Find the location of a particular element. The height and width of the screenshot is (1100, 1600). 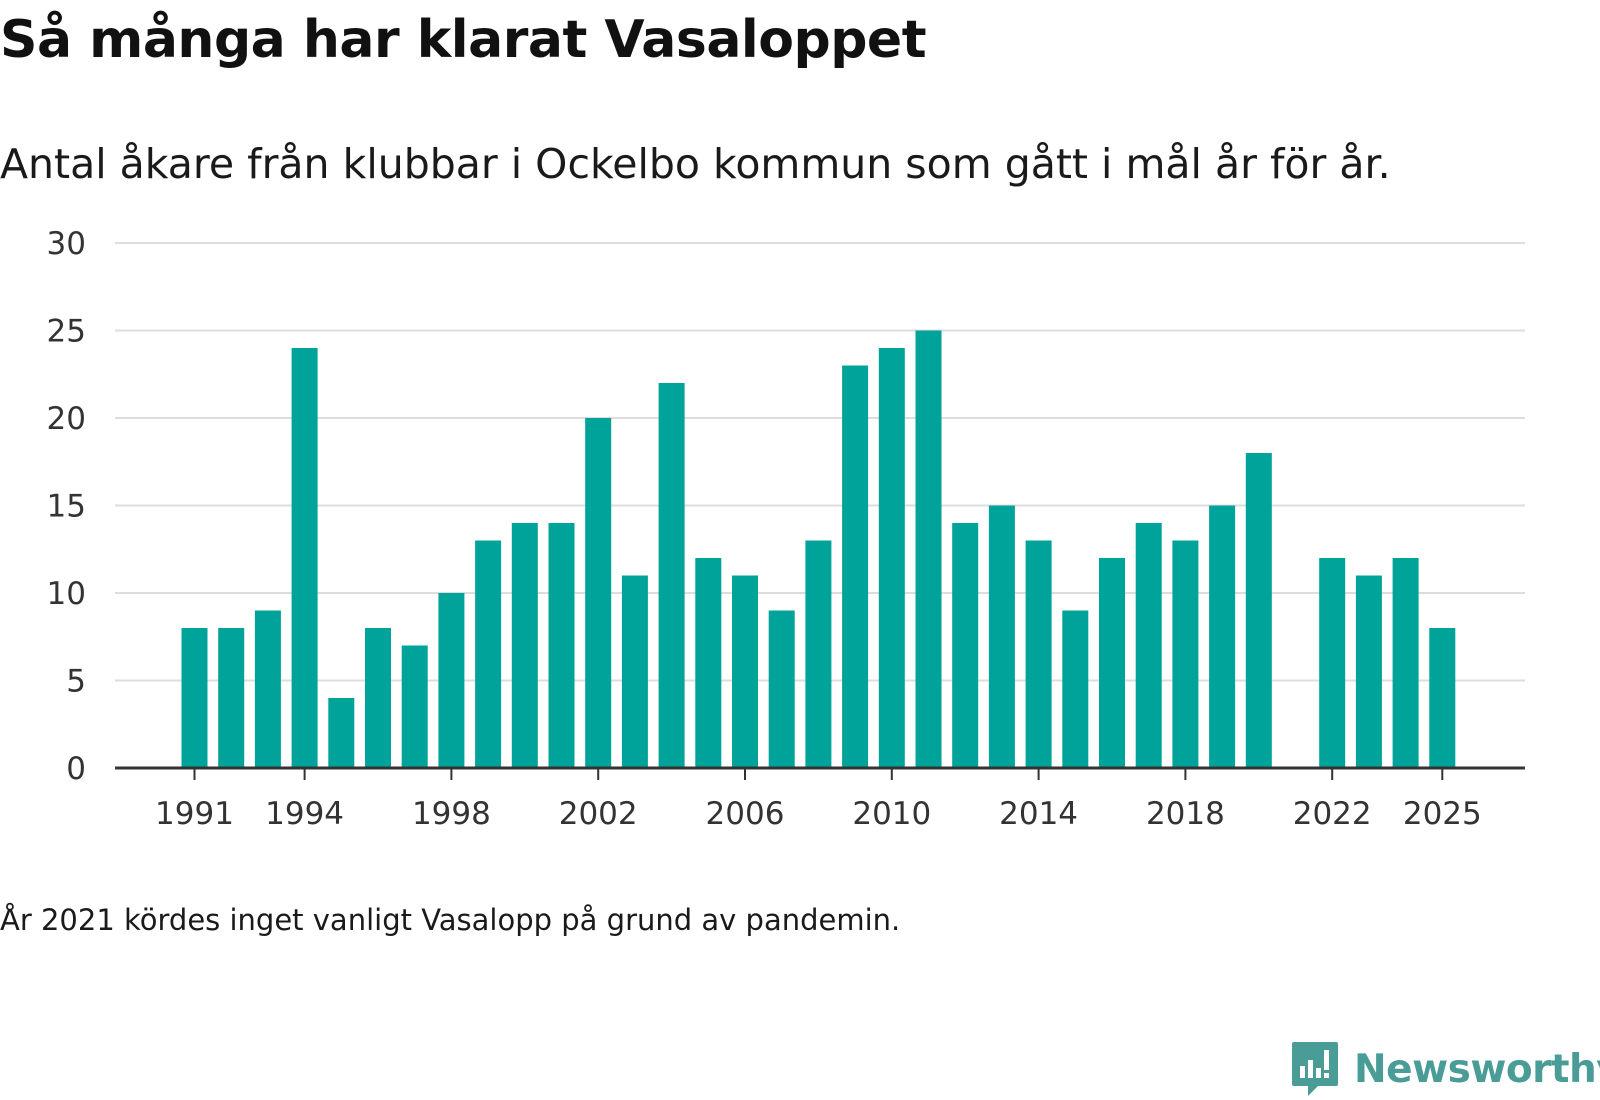

x-tick-label: 2025 is located at coordinates (1442, 814).